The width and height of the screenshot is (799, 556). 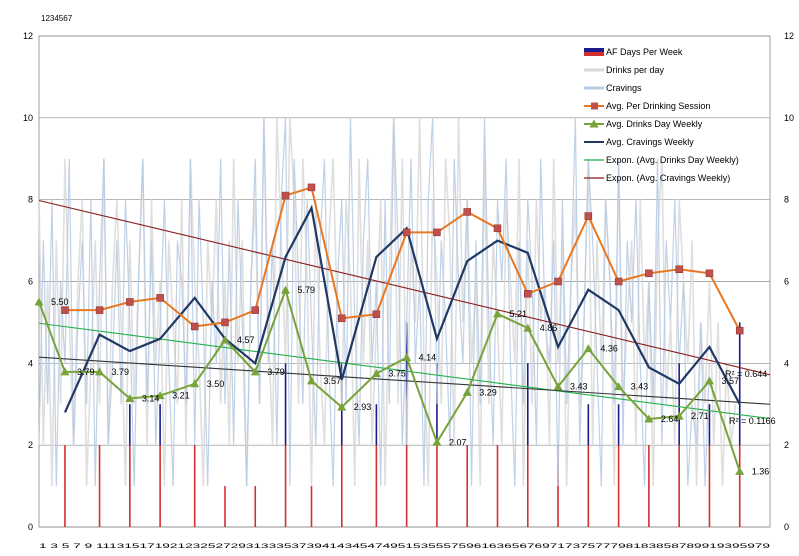 I want to click on legend-label: Expon. (Avg. Drinks Day Weekly), so click(x=672, y=160).